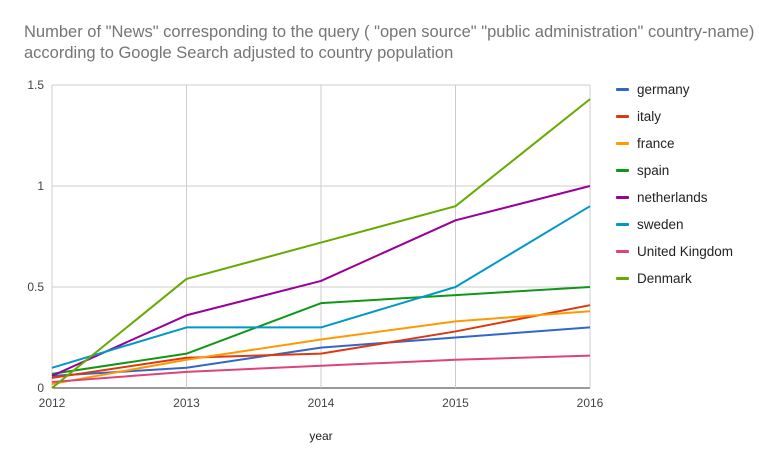 The height and width of the screenshot is (466, 759). Describe the element at coordinates (685, 251) in the screenshot. I see `legend-label: United Kingdom` at that location.